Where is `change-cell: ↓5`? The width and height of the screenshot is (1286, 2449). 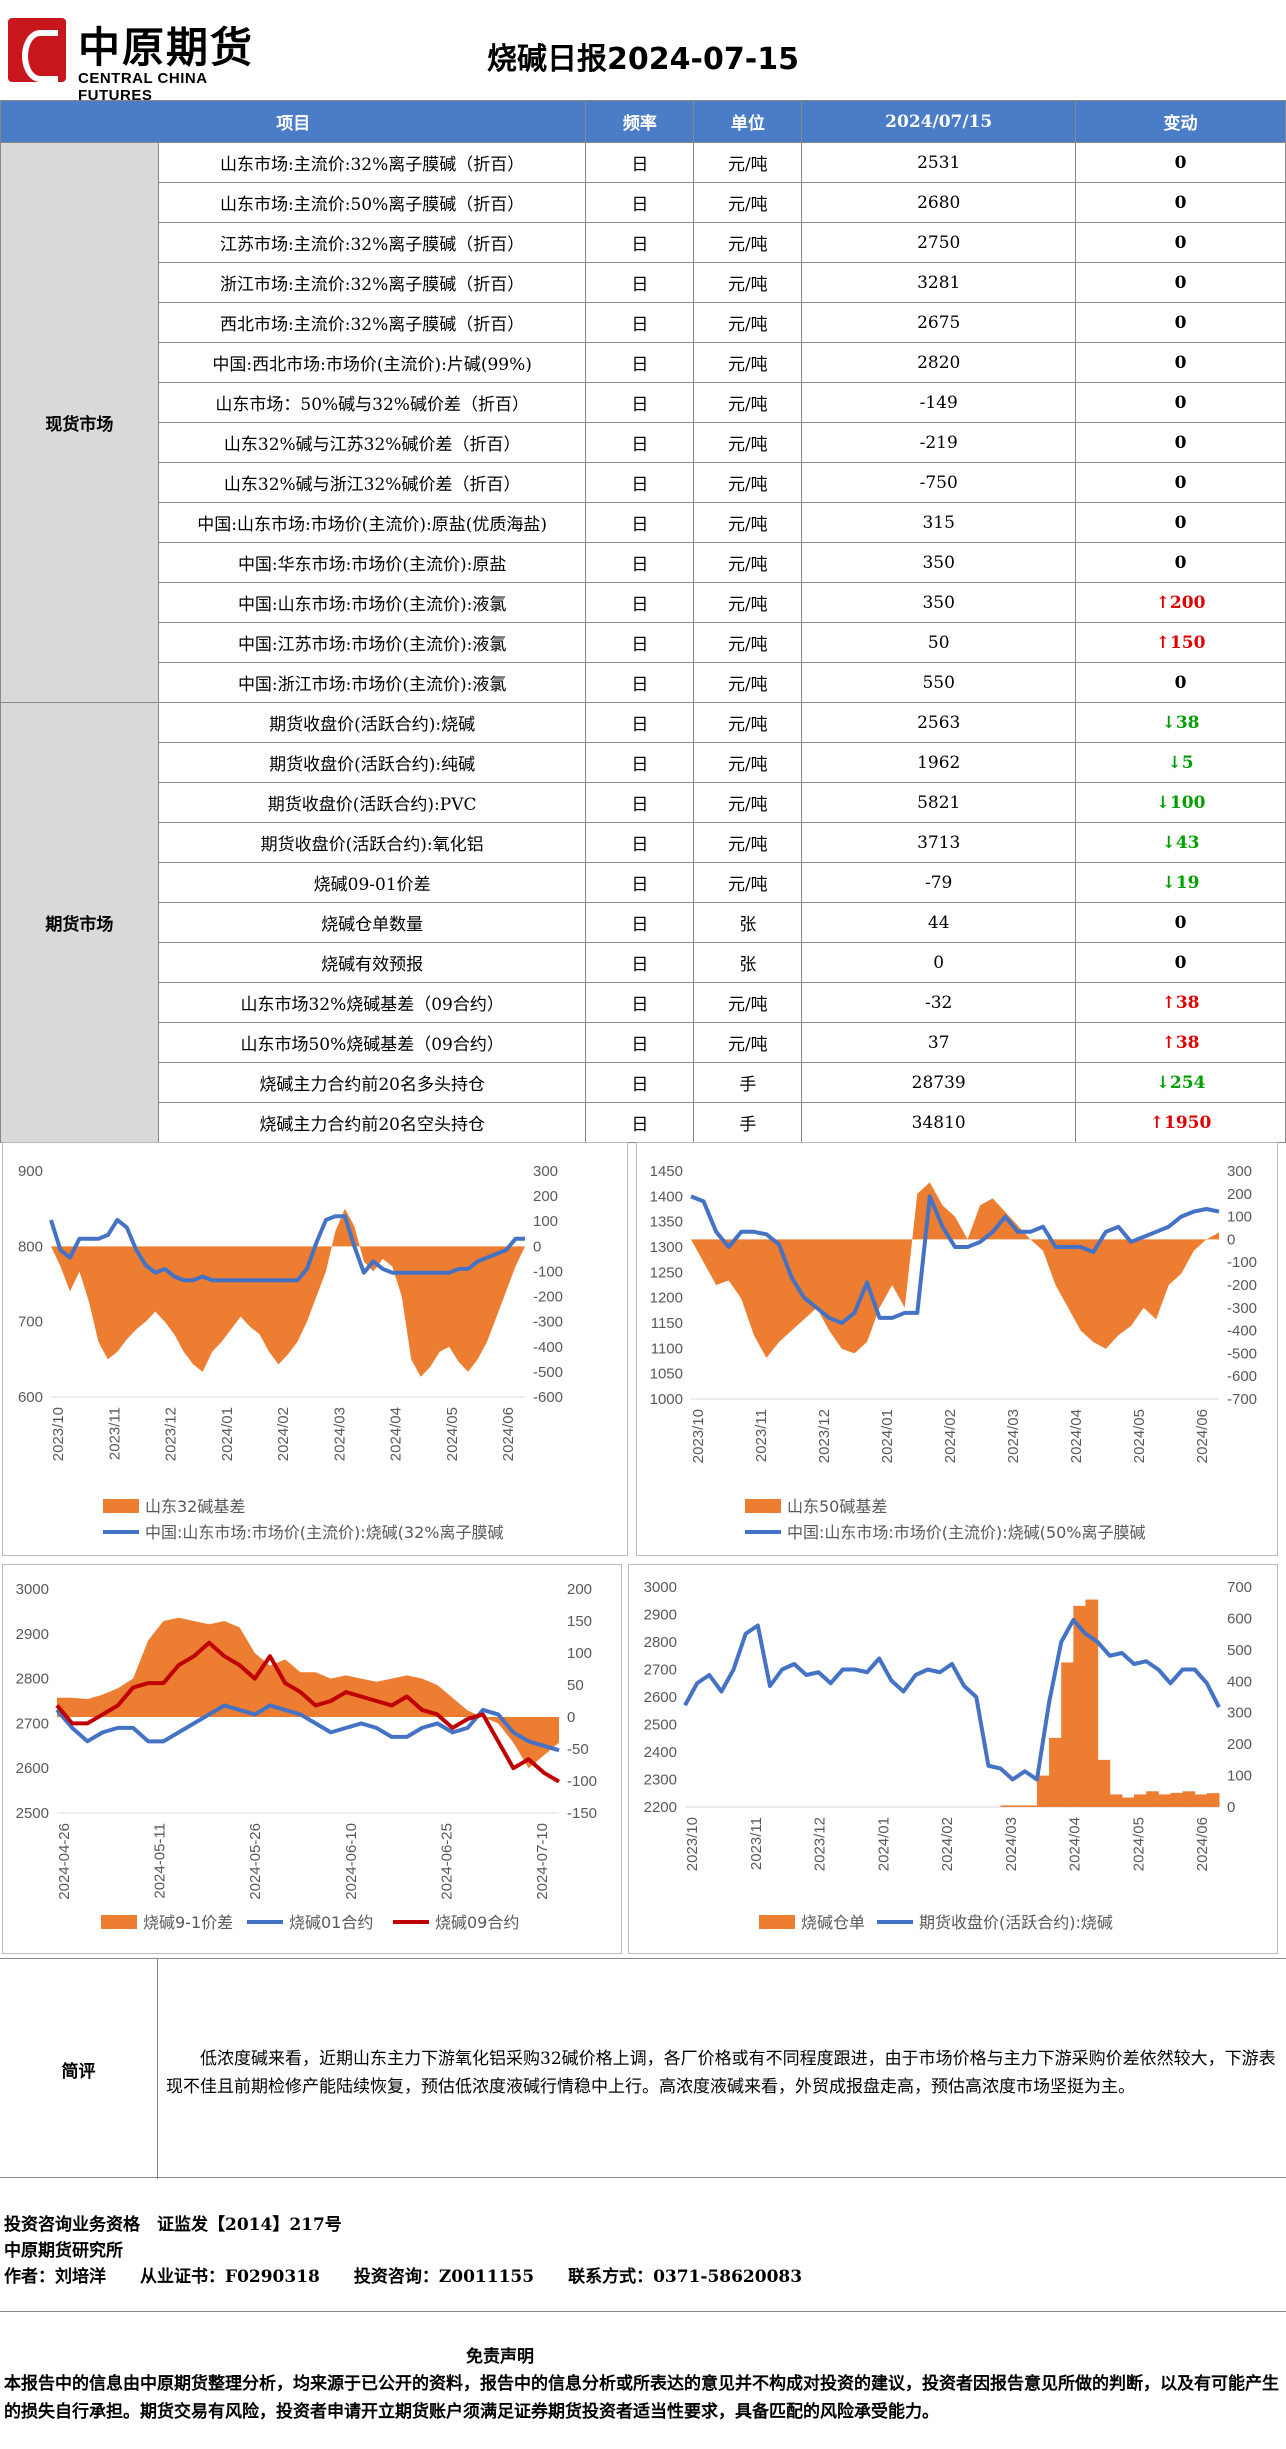
change-cell: ↓5 is located at coordinates (1180, 762).